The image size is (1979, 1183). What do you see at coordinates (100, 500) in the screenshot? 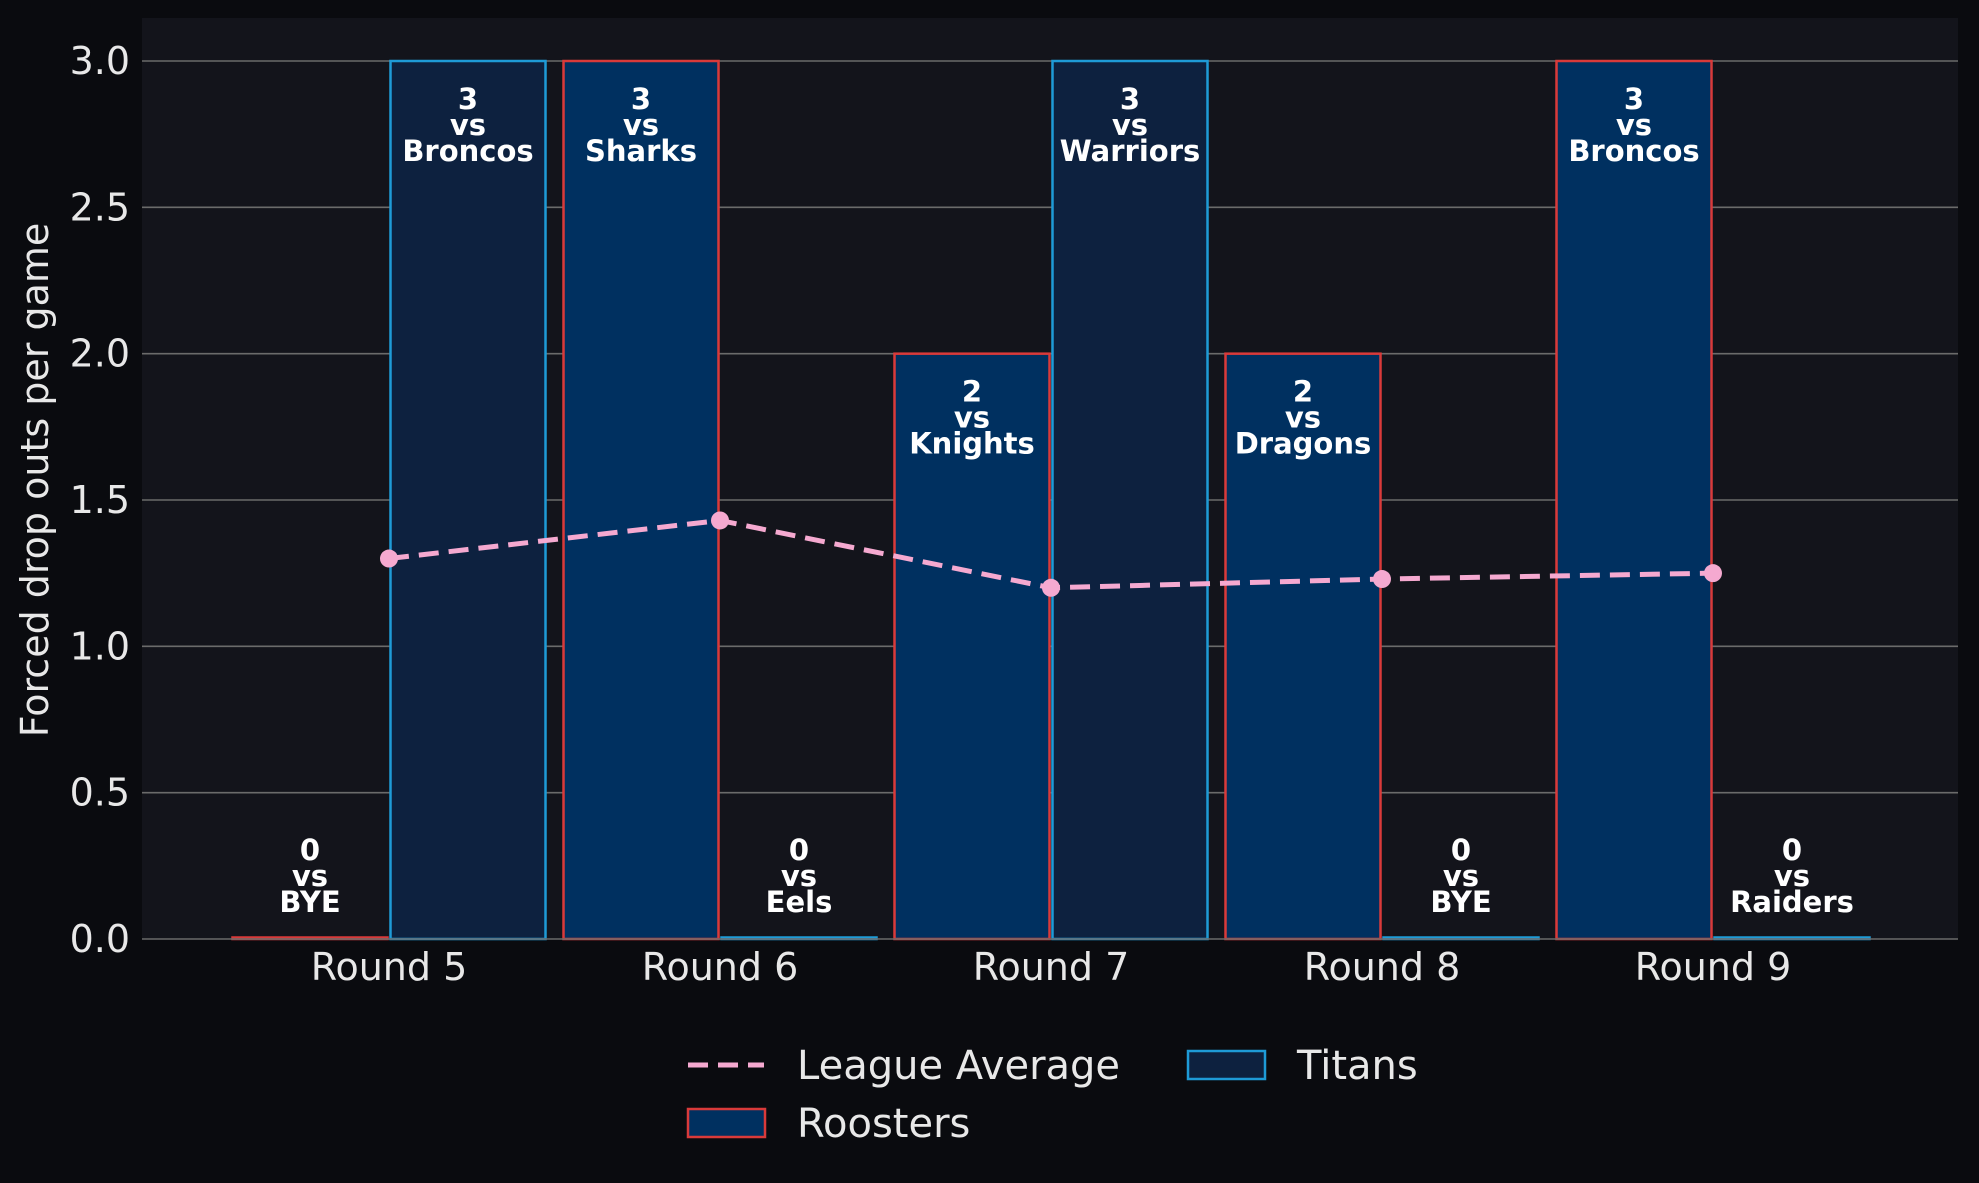
I see `y-tick-label: 1.5` at bounding box center [100, 500].